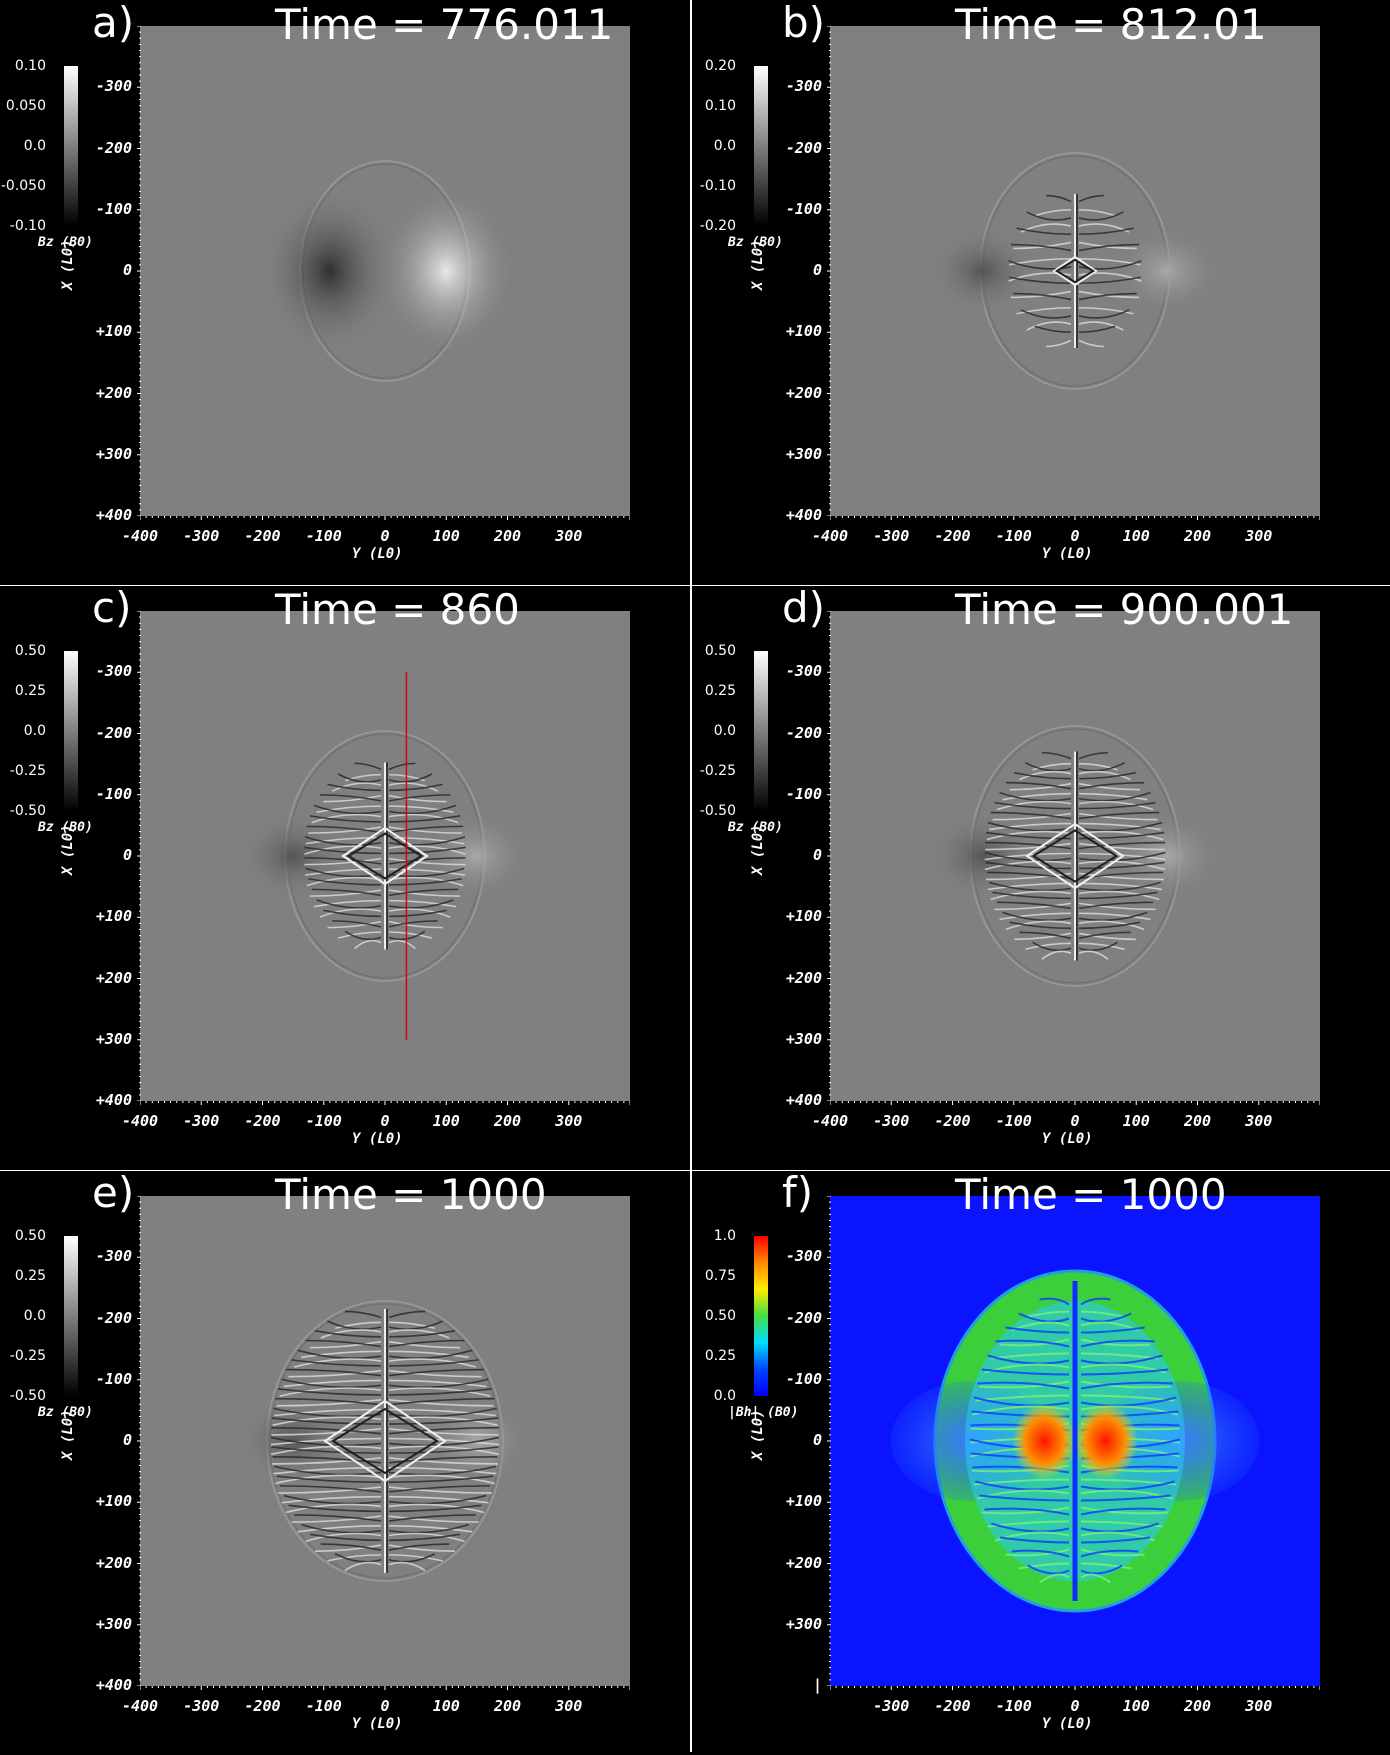 Image resolution: width=1390 pixels, height=1755 pixels. What do you see at coordinates (385, 536) in the screenshot?
I see `x-tick-label: 0` at bounding box center [385, 536].